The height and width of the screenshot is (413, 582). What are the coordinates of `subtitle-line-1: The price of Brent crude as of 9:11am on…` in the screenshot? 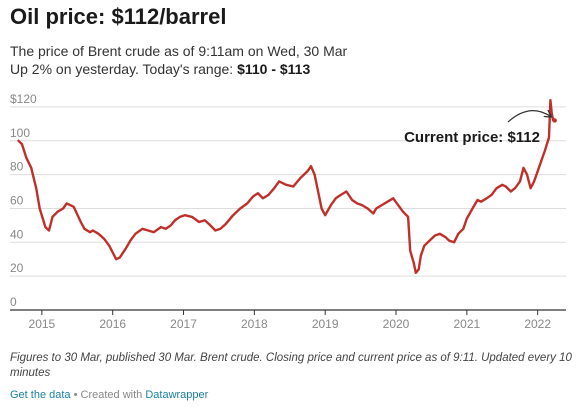 It's located at (179, 51).